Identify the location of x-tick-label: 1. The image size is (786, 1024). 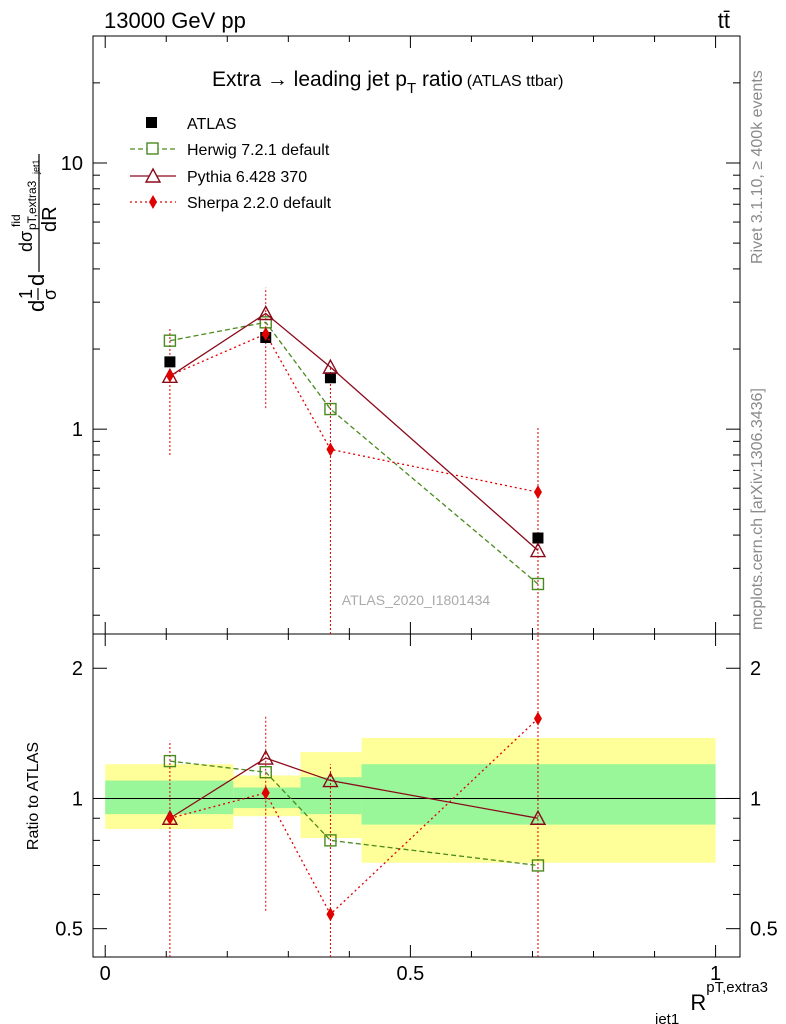
(715, 974).